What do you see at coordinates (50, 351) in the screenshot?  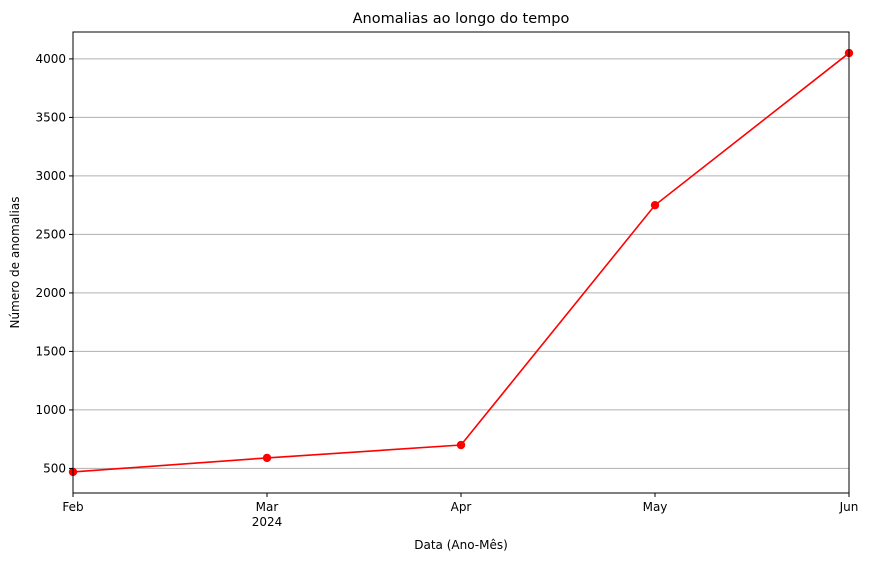 I see `y-tick-label: 1500` at bounding box center [50, 351].